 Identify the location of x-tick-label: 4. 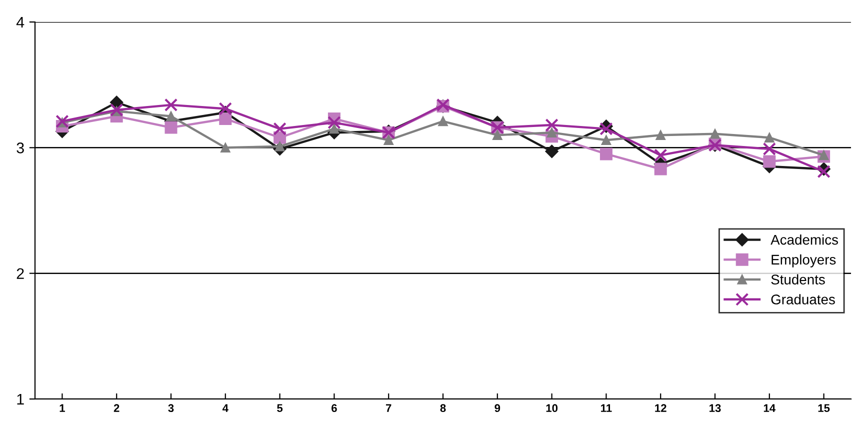
(225, 408).